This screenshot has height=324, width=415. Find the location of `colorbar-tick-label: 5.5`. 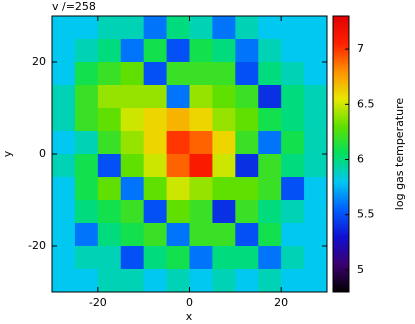

colorbar-tick-label: 5.5 is located at coordinates (366, 214).